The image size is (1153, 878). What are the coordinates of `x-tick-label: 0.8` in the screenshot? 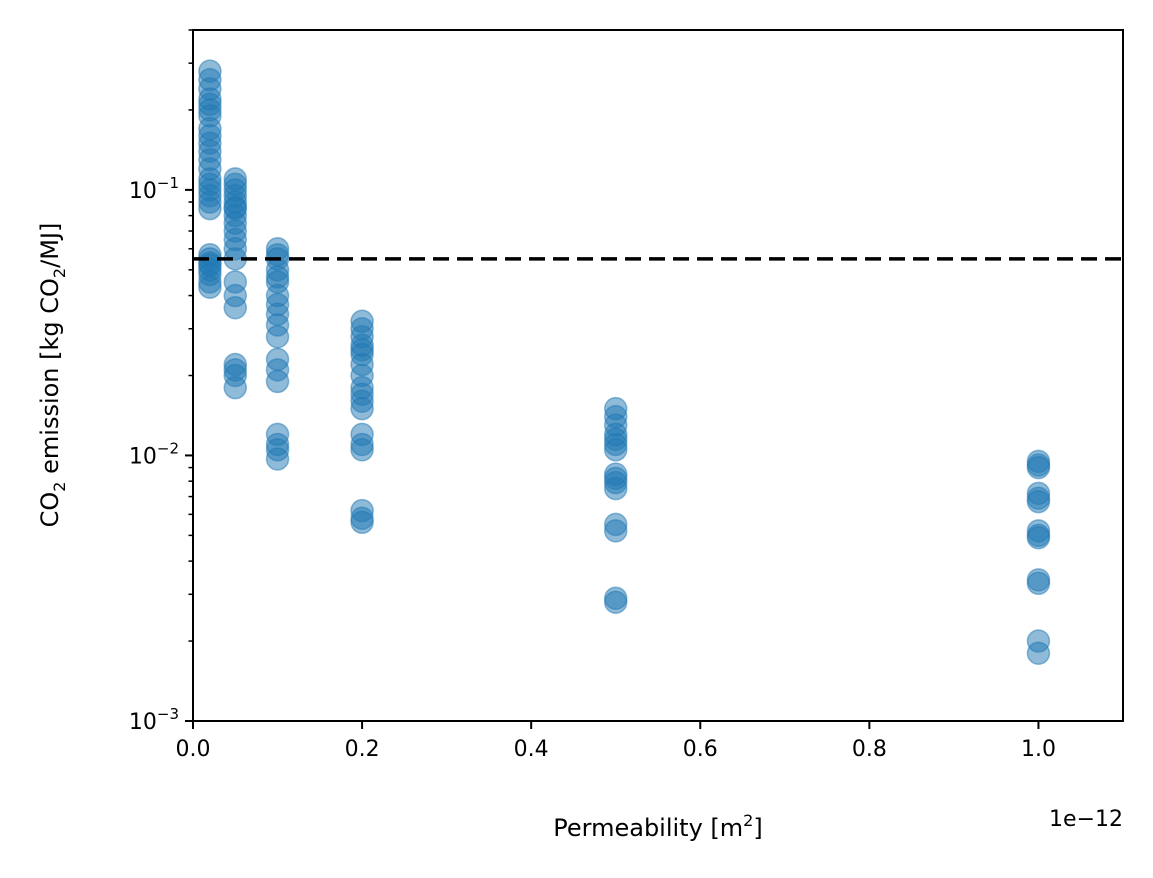 It's located at (869, 749).